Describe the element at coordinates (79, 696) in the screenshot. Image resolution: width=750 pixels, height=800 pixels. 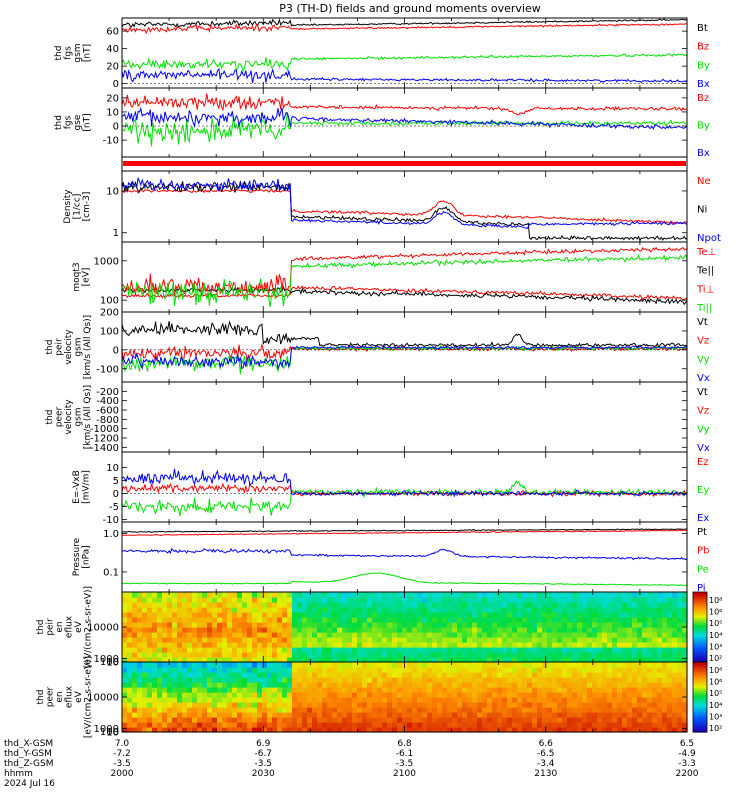
I see `ylabel-line: eV` at that location.